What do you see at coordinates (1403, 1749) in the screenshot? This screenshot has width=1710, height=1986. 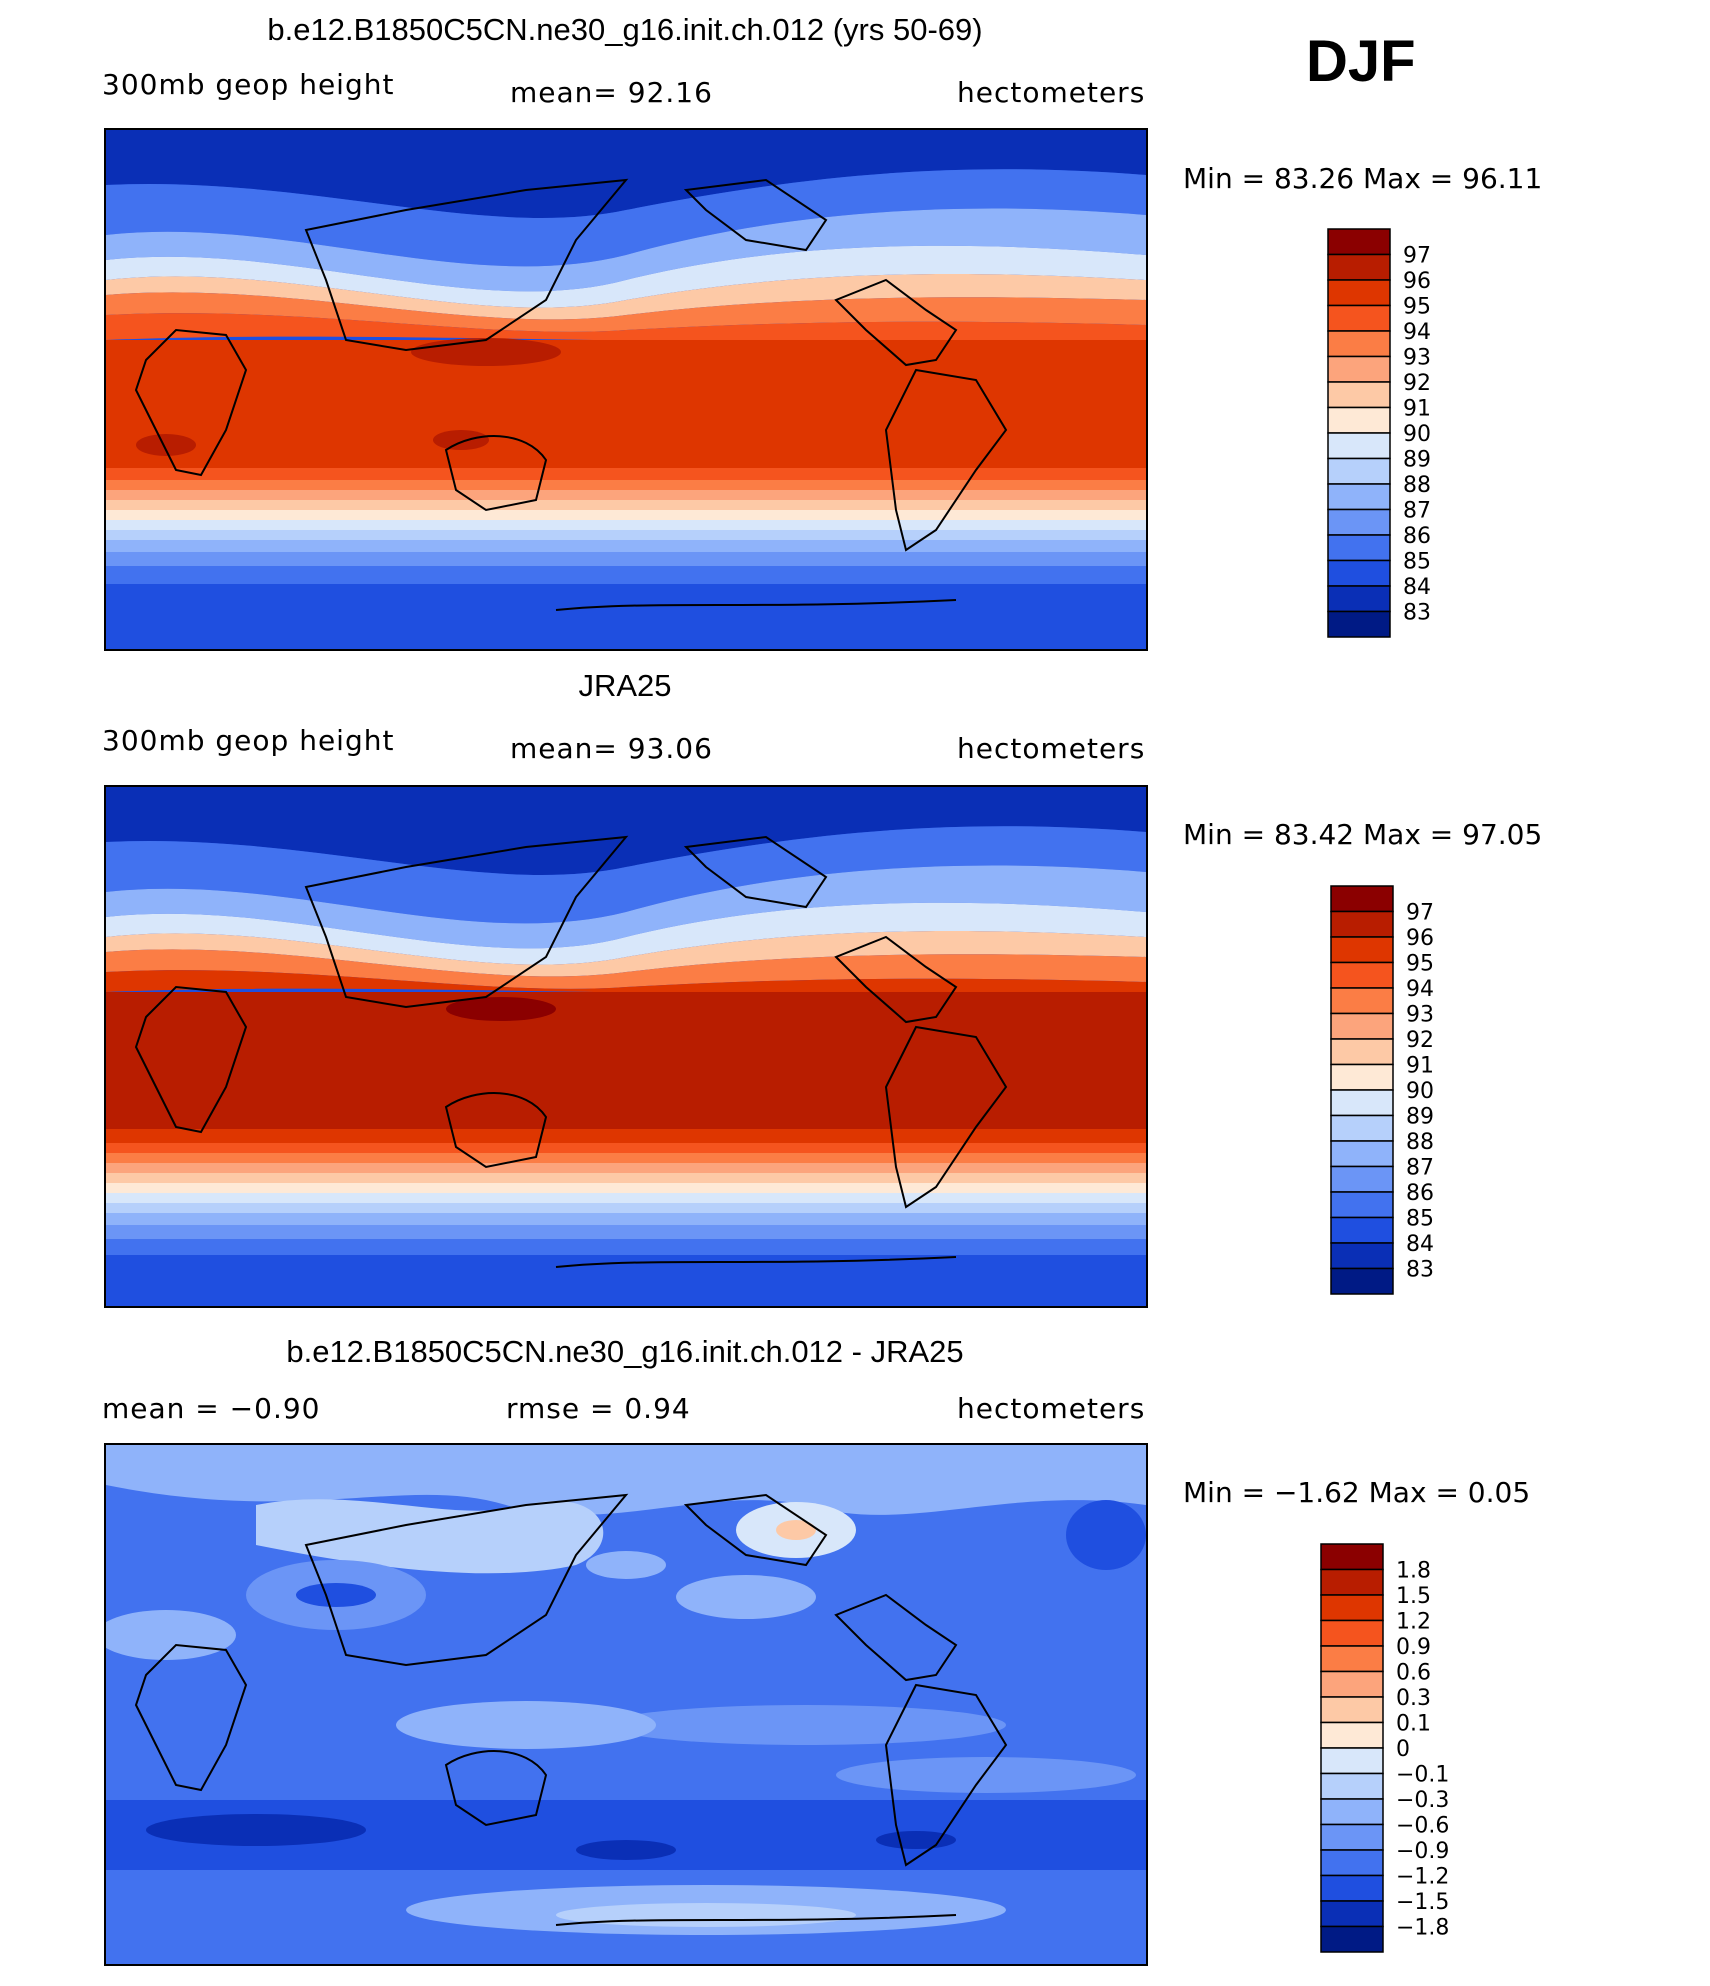 I see `colorbar-tick-label: 0` at bounding box center [1403, 1749].